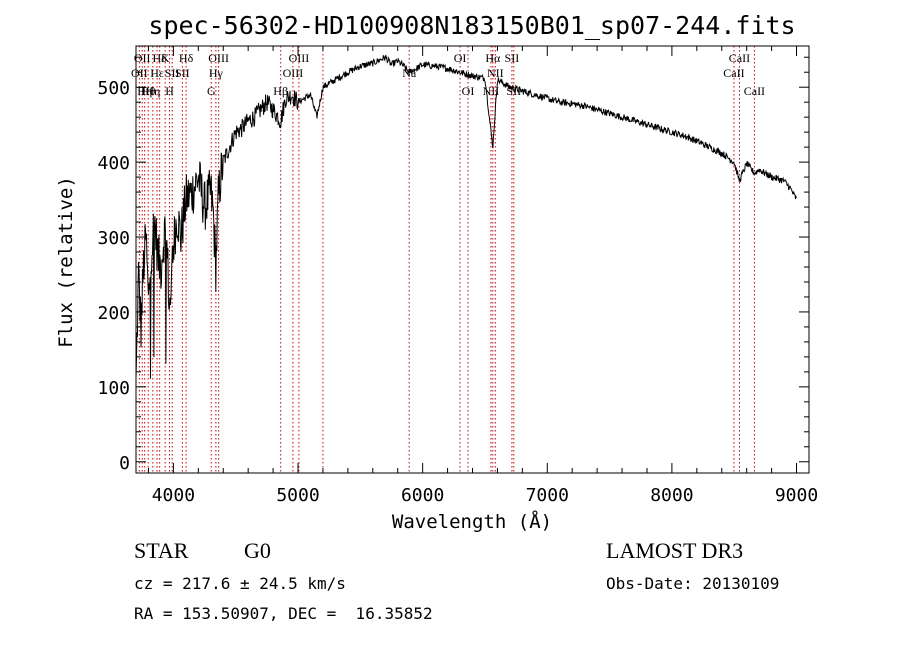 The height and width of the screenshot is (649, 900). I want to click on line-label: Hε, so click(157, 73).